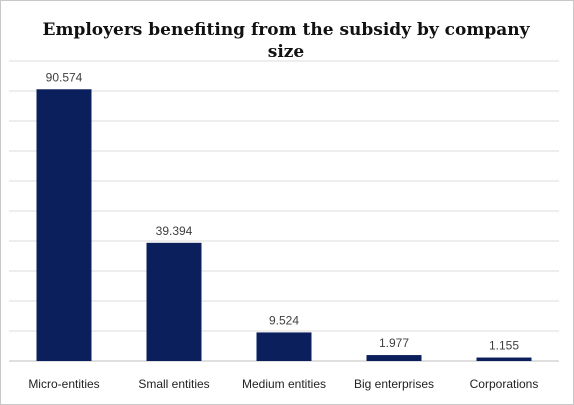 This screenshot has width=574, height=405. What do you see at coordinates (64, 225) in the screenshot?
I see `bar-micro-entities` at bounding box center [64, 225].